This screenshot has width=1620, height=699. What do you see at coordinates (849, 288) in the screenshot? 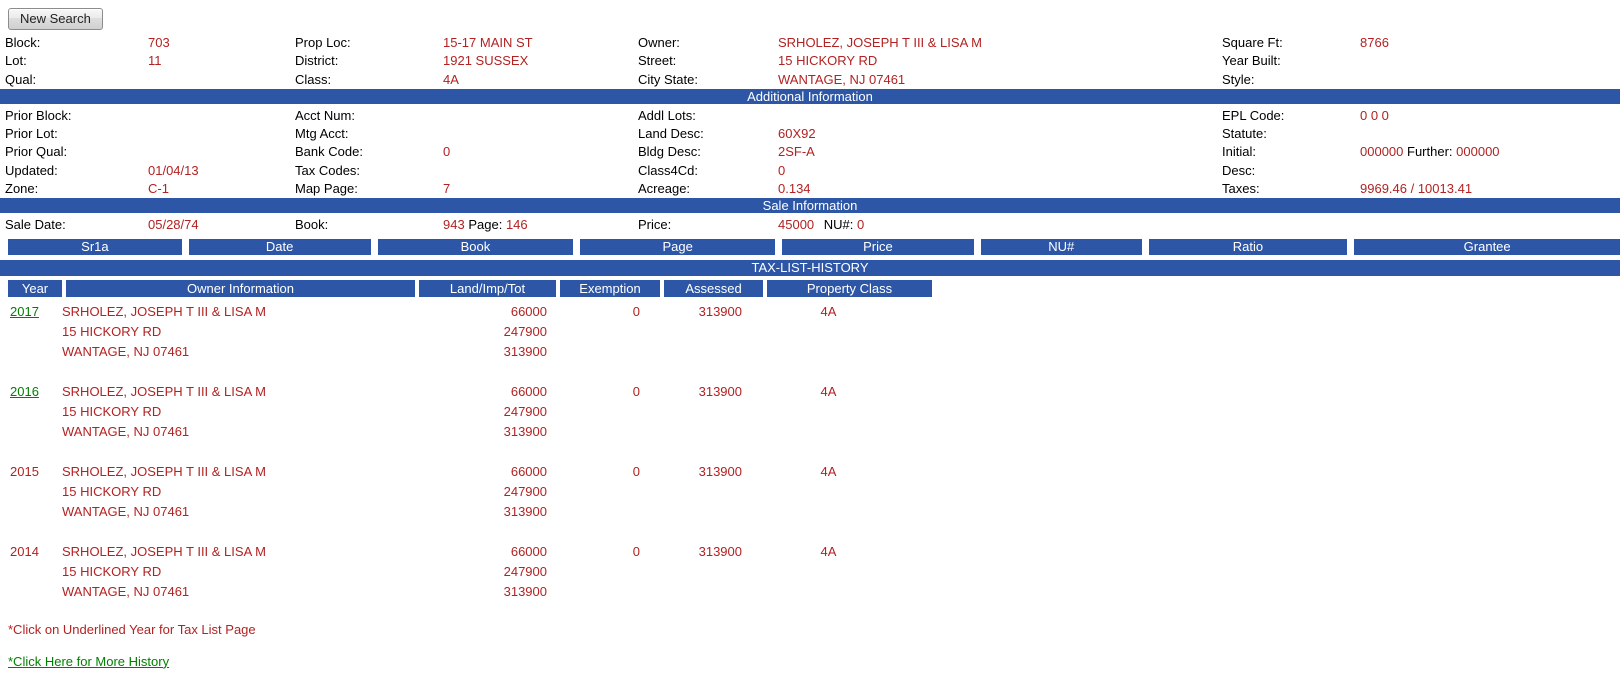
I see `history-column-header: Property Class` at bounding box center [849, 288].